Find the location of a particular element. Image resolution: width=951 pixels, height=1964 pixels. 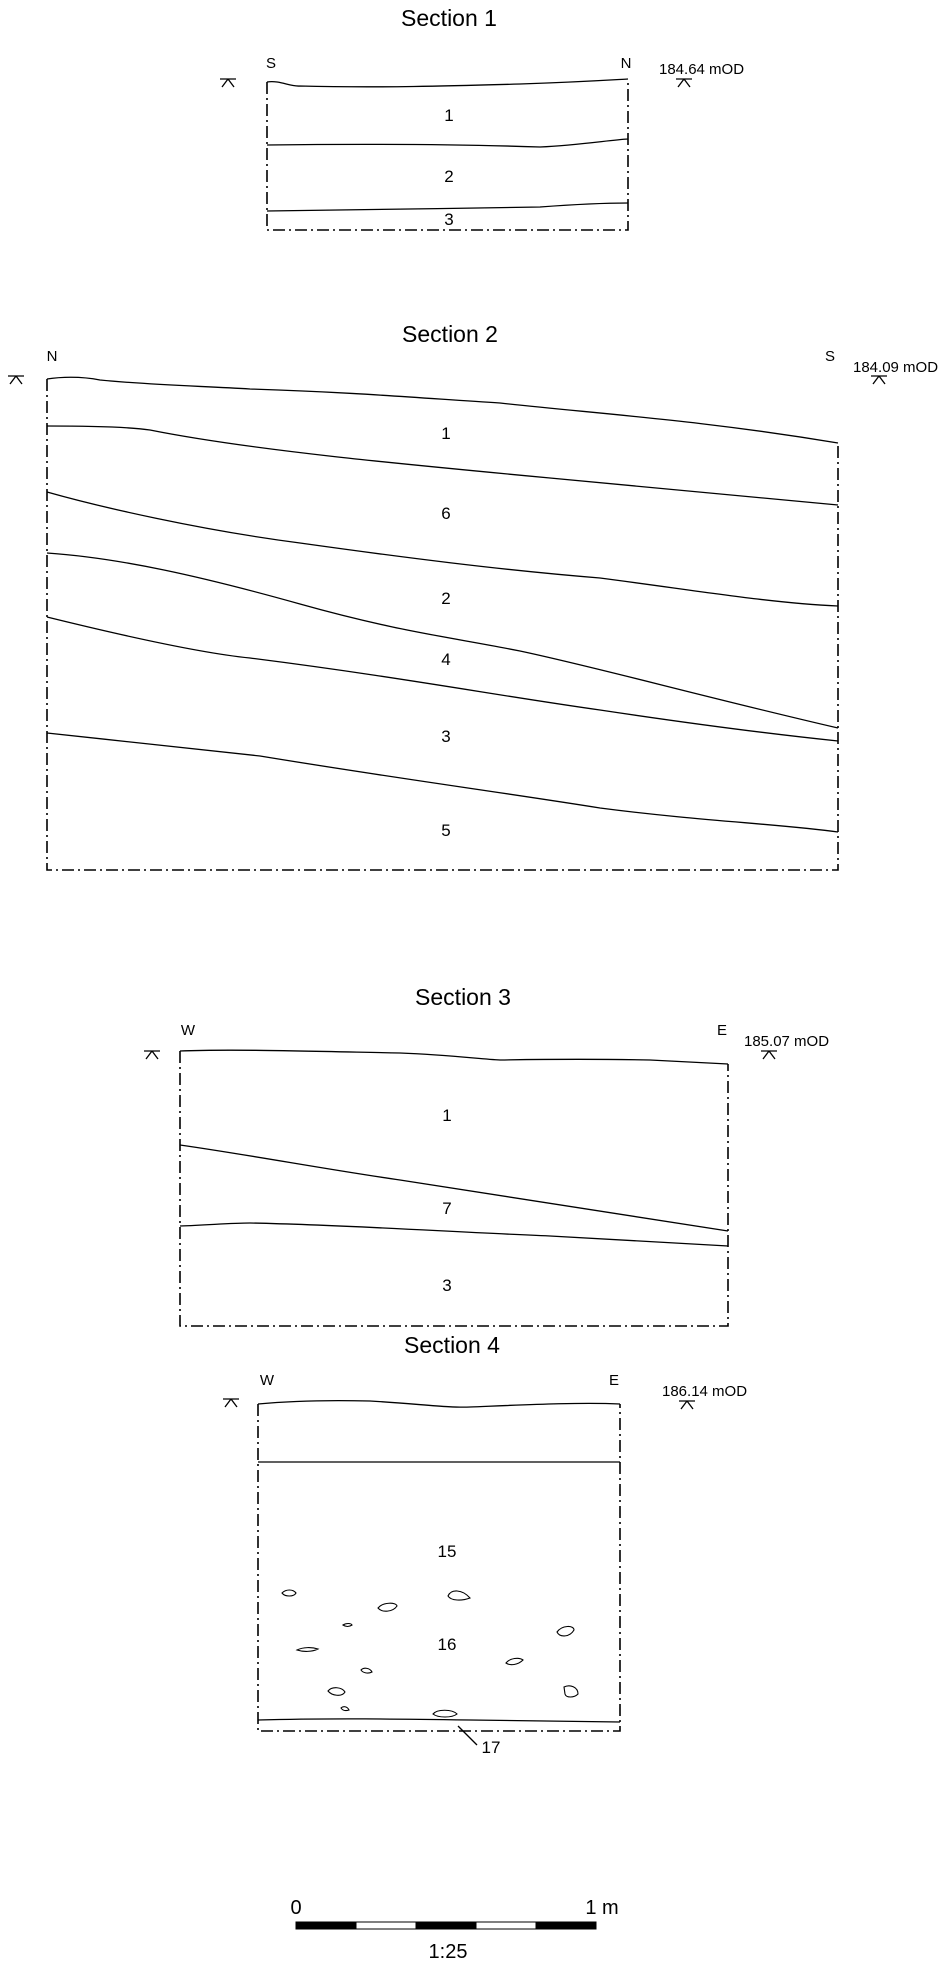

section-2-start-label: N is located at coordinates (52, 356).